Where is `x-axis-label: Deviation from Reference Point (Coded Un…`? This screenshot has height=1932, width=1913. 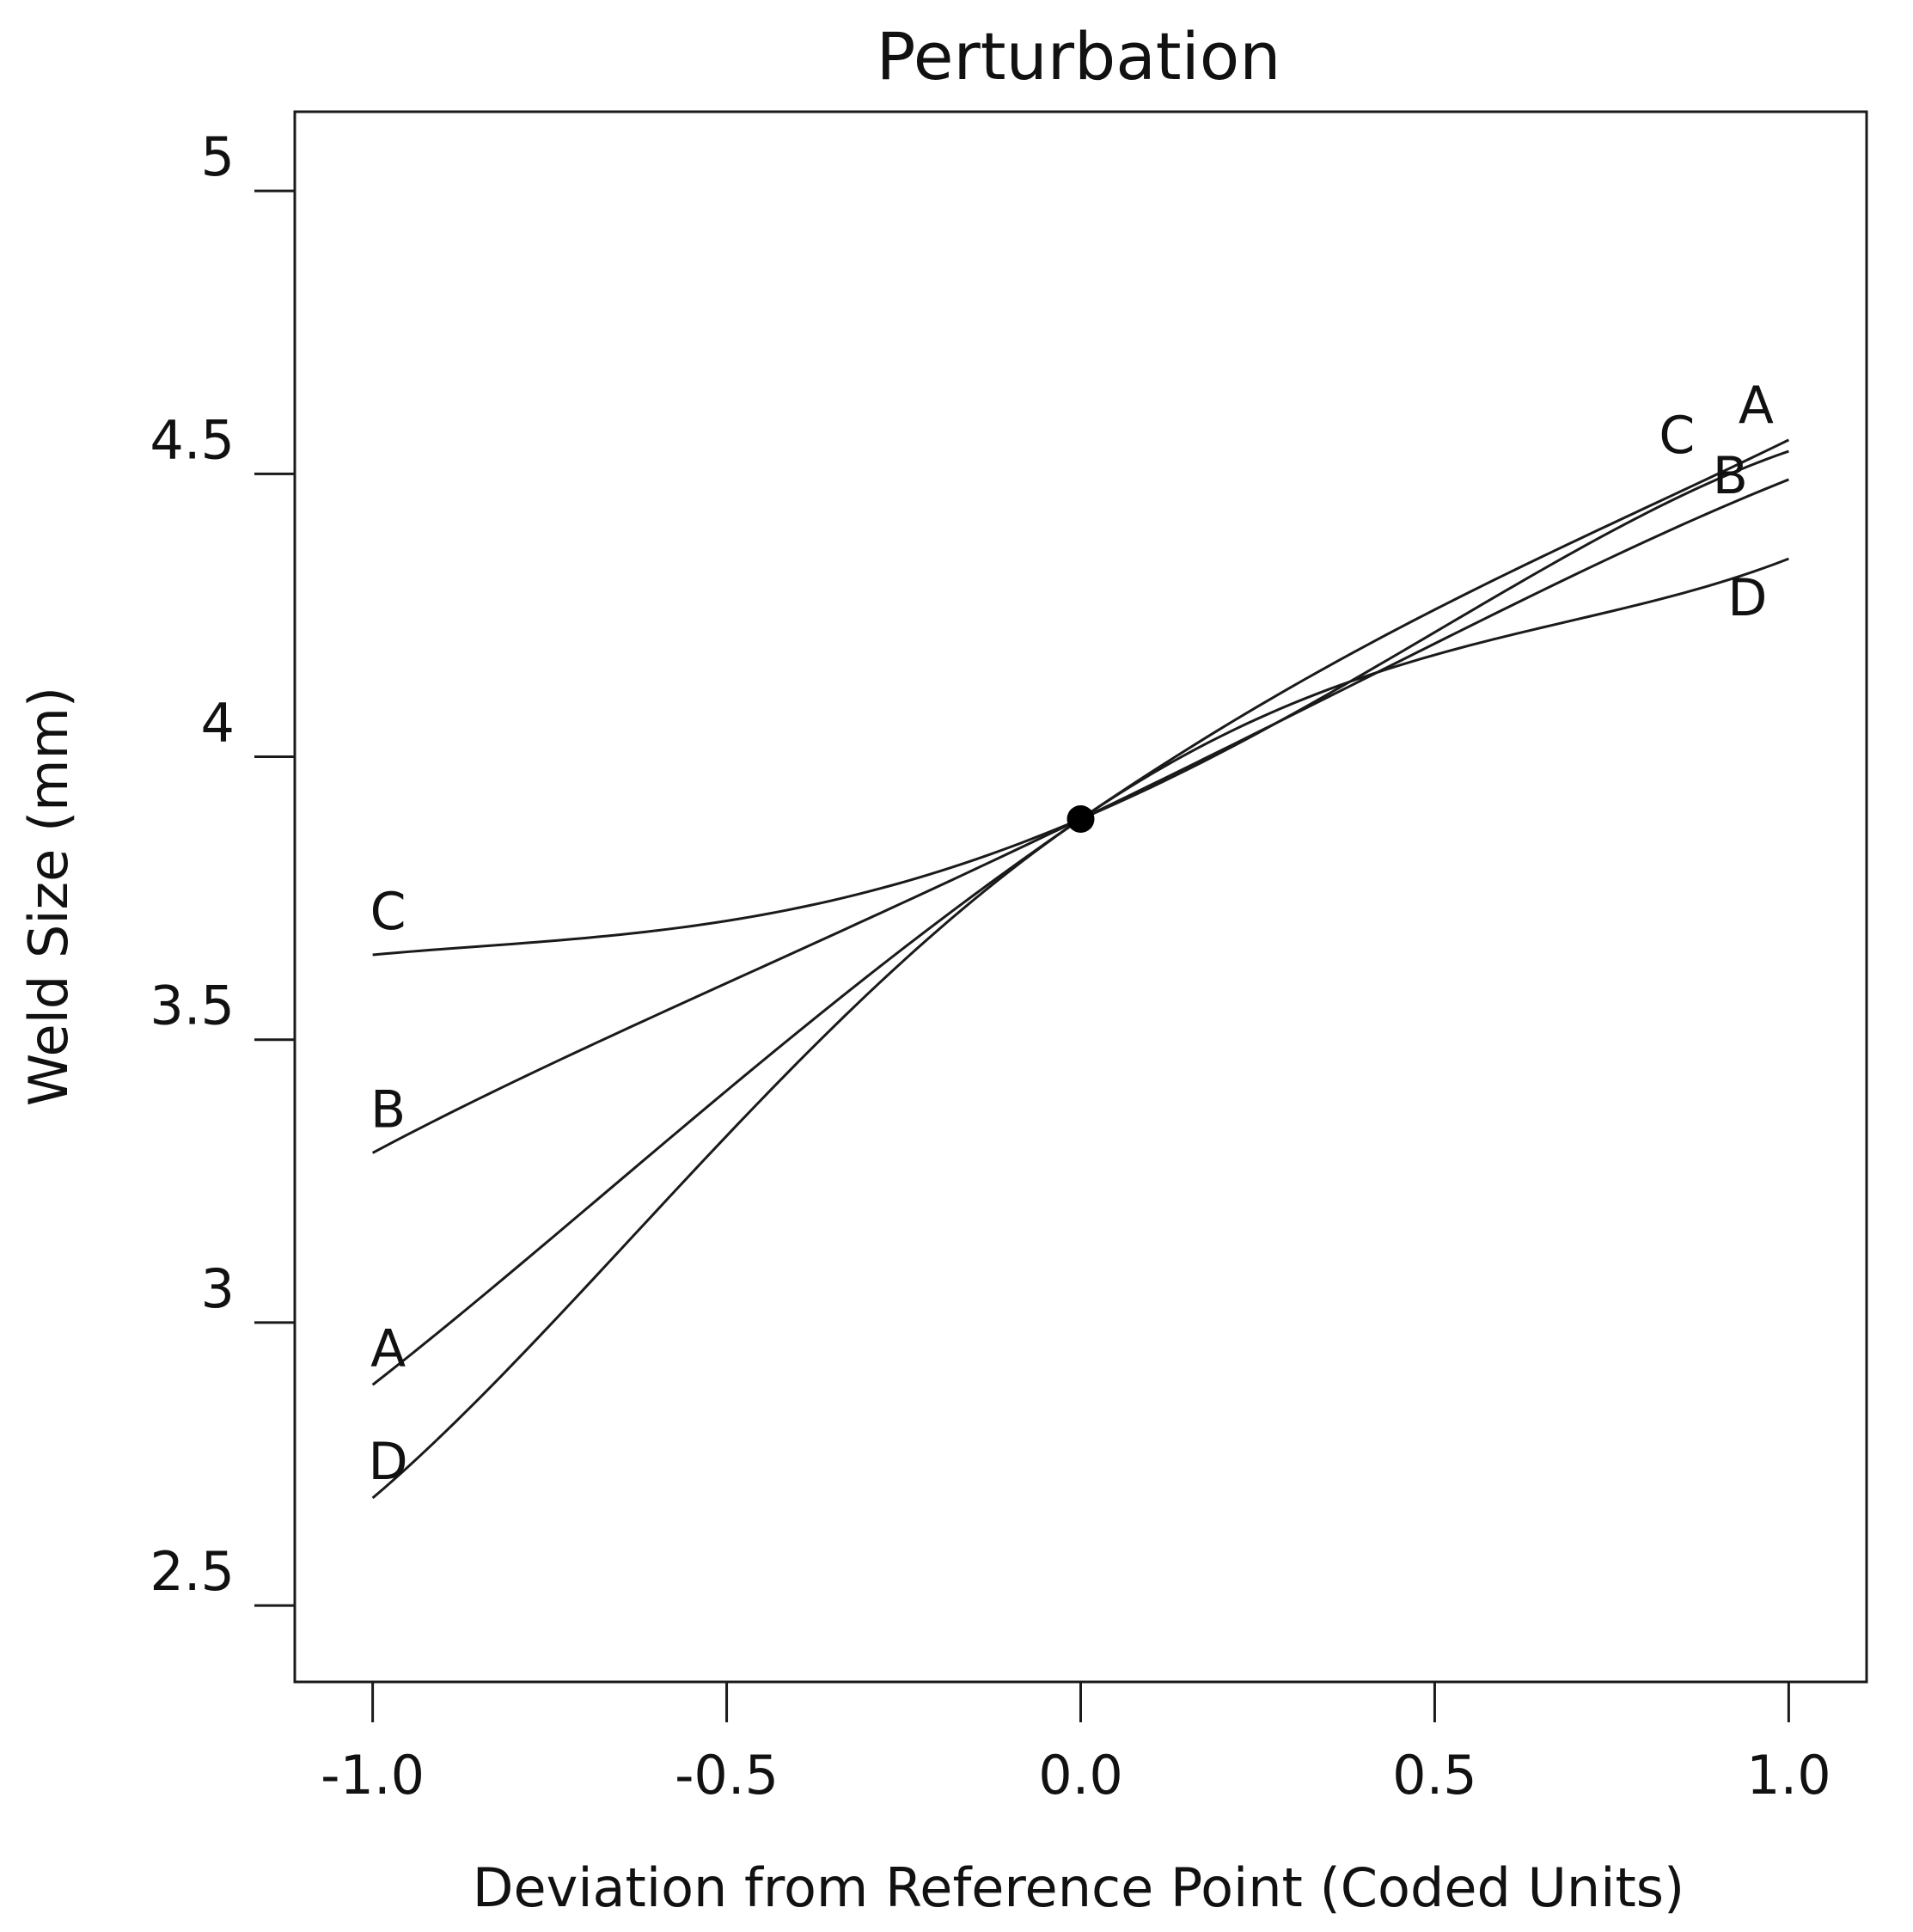
x-axis-label: Deviation from Reference Point (Coded Un… is located at coordinates (1079, 1887).